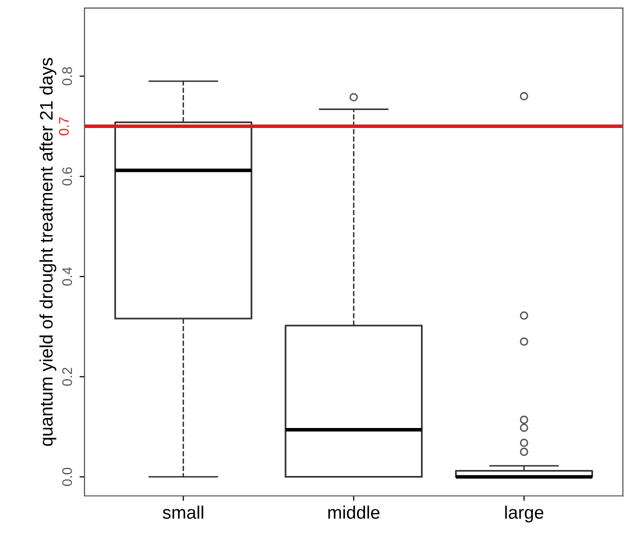 Image resolution: width=626 pixels, height=539 pixels. What do you see at coordinates (47, 252) in the screenshot?
I see `y-axis-title: quantum yield of drought treatment after 21 days` at bounding box center [47, 252].